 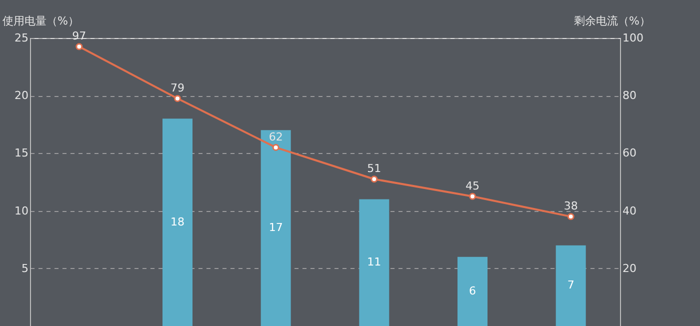 What do you see at coordinates (629, 153) in the screenshot?
I see `y2-tick-label: 60` at bounding box center [629, 153].